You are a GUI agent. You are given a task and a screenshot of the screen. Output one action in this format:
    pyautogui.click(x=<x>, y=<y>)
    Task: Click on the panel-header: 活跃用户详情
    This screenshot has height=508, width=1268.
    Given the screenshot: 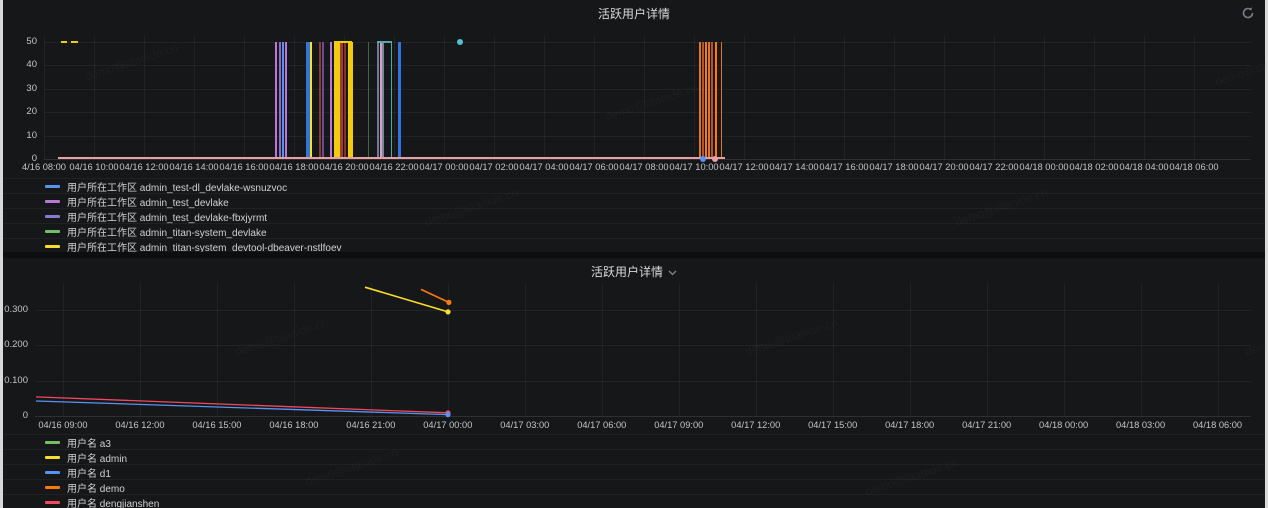 What is the action you would take?
    pyautogui.click(x=634, y=13)
    